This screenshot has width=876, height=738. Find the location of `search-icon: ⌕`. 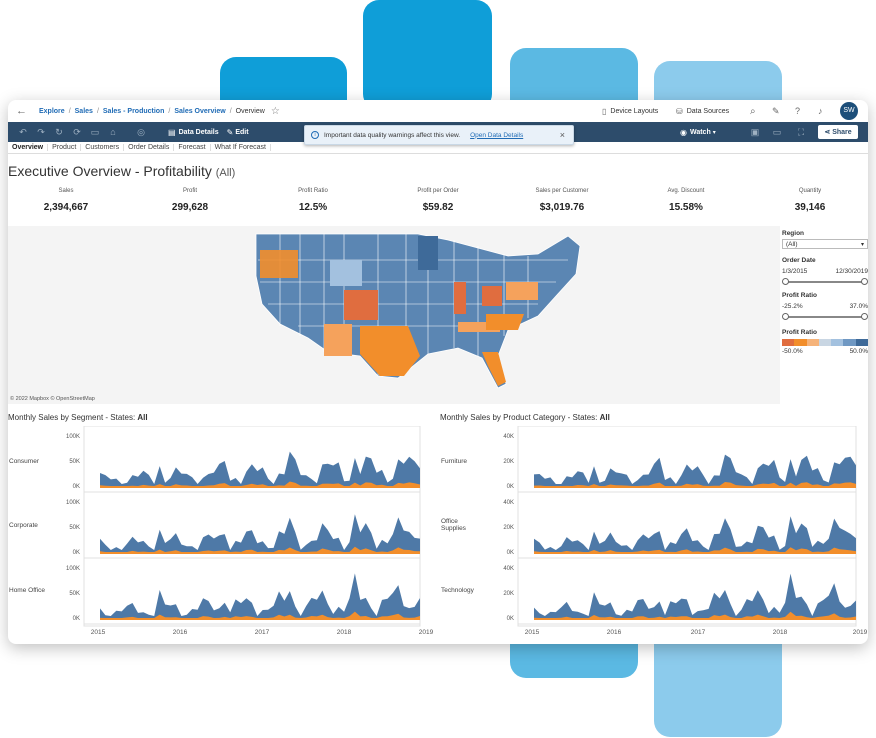

search-icon: ⌕ is located at coordinates (753, 111).